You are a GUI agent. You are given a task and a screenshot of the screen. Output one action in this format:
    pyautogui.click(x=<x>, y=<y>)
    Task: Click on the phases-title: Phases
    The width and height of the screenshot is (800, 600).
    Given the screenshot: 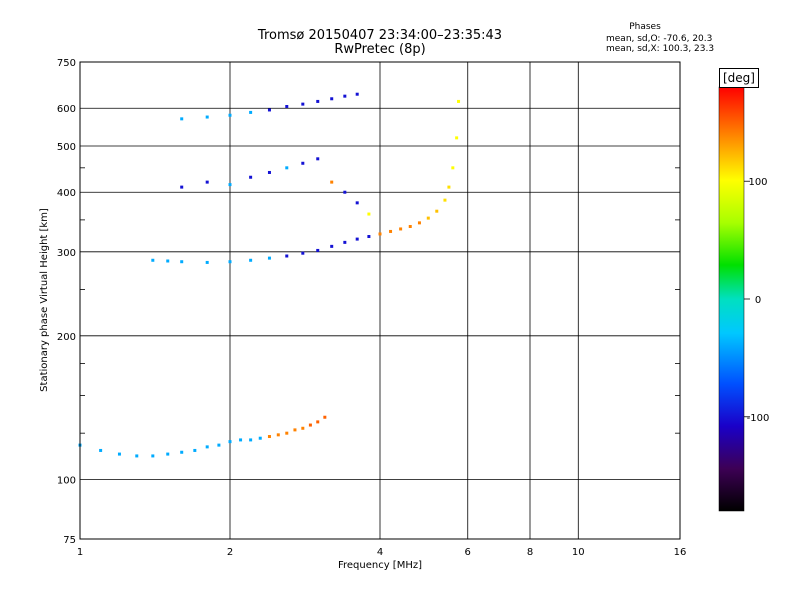 What is the action you would take?
    pyautogui.click(x=645, y=27)
    